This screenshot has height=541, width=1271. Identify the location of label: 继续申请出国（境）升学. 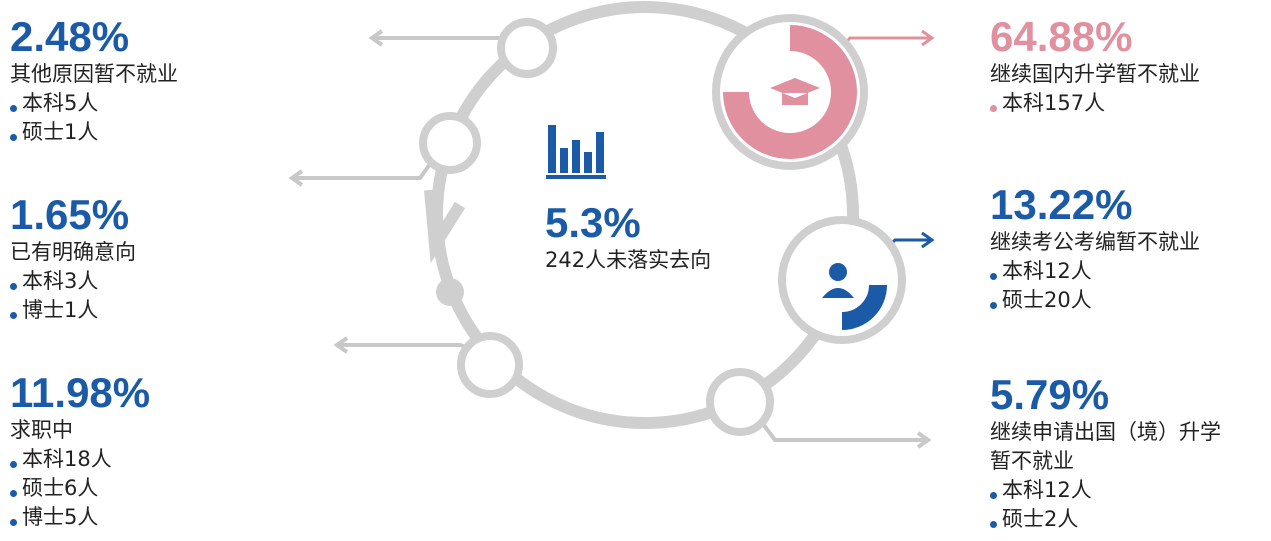
(1105, 432).